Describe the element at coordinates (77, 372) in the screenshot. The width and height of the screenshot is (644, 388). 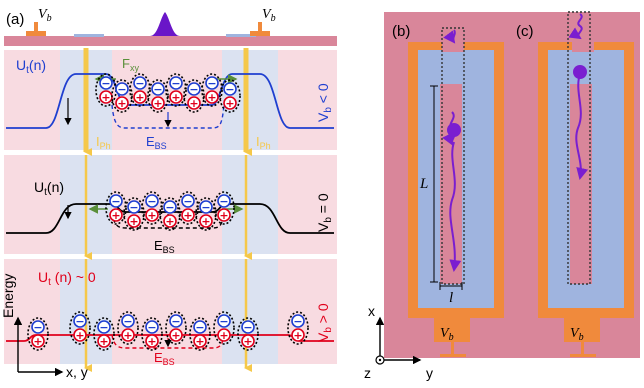
I see `xy-axis-label: x, y` at that location.